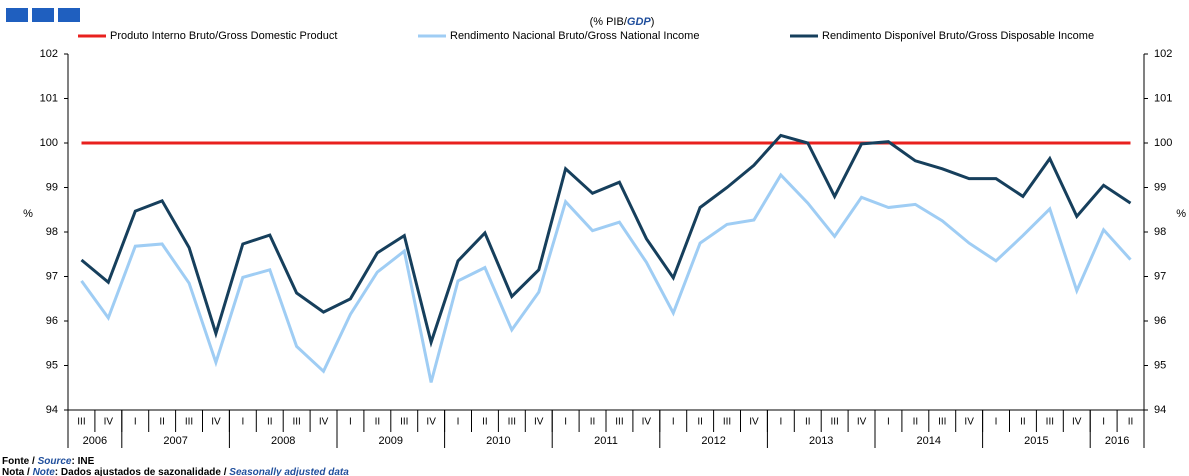 The image size is (1189, 476). Describe the element at coordinates (1160, 187) in the screenshot. I see `y2-tick-label: 99` at that location.